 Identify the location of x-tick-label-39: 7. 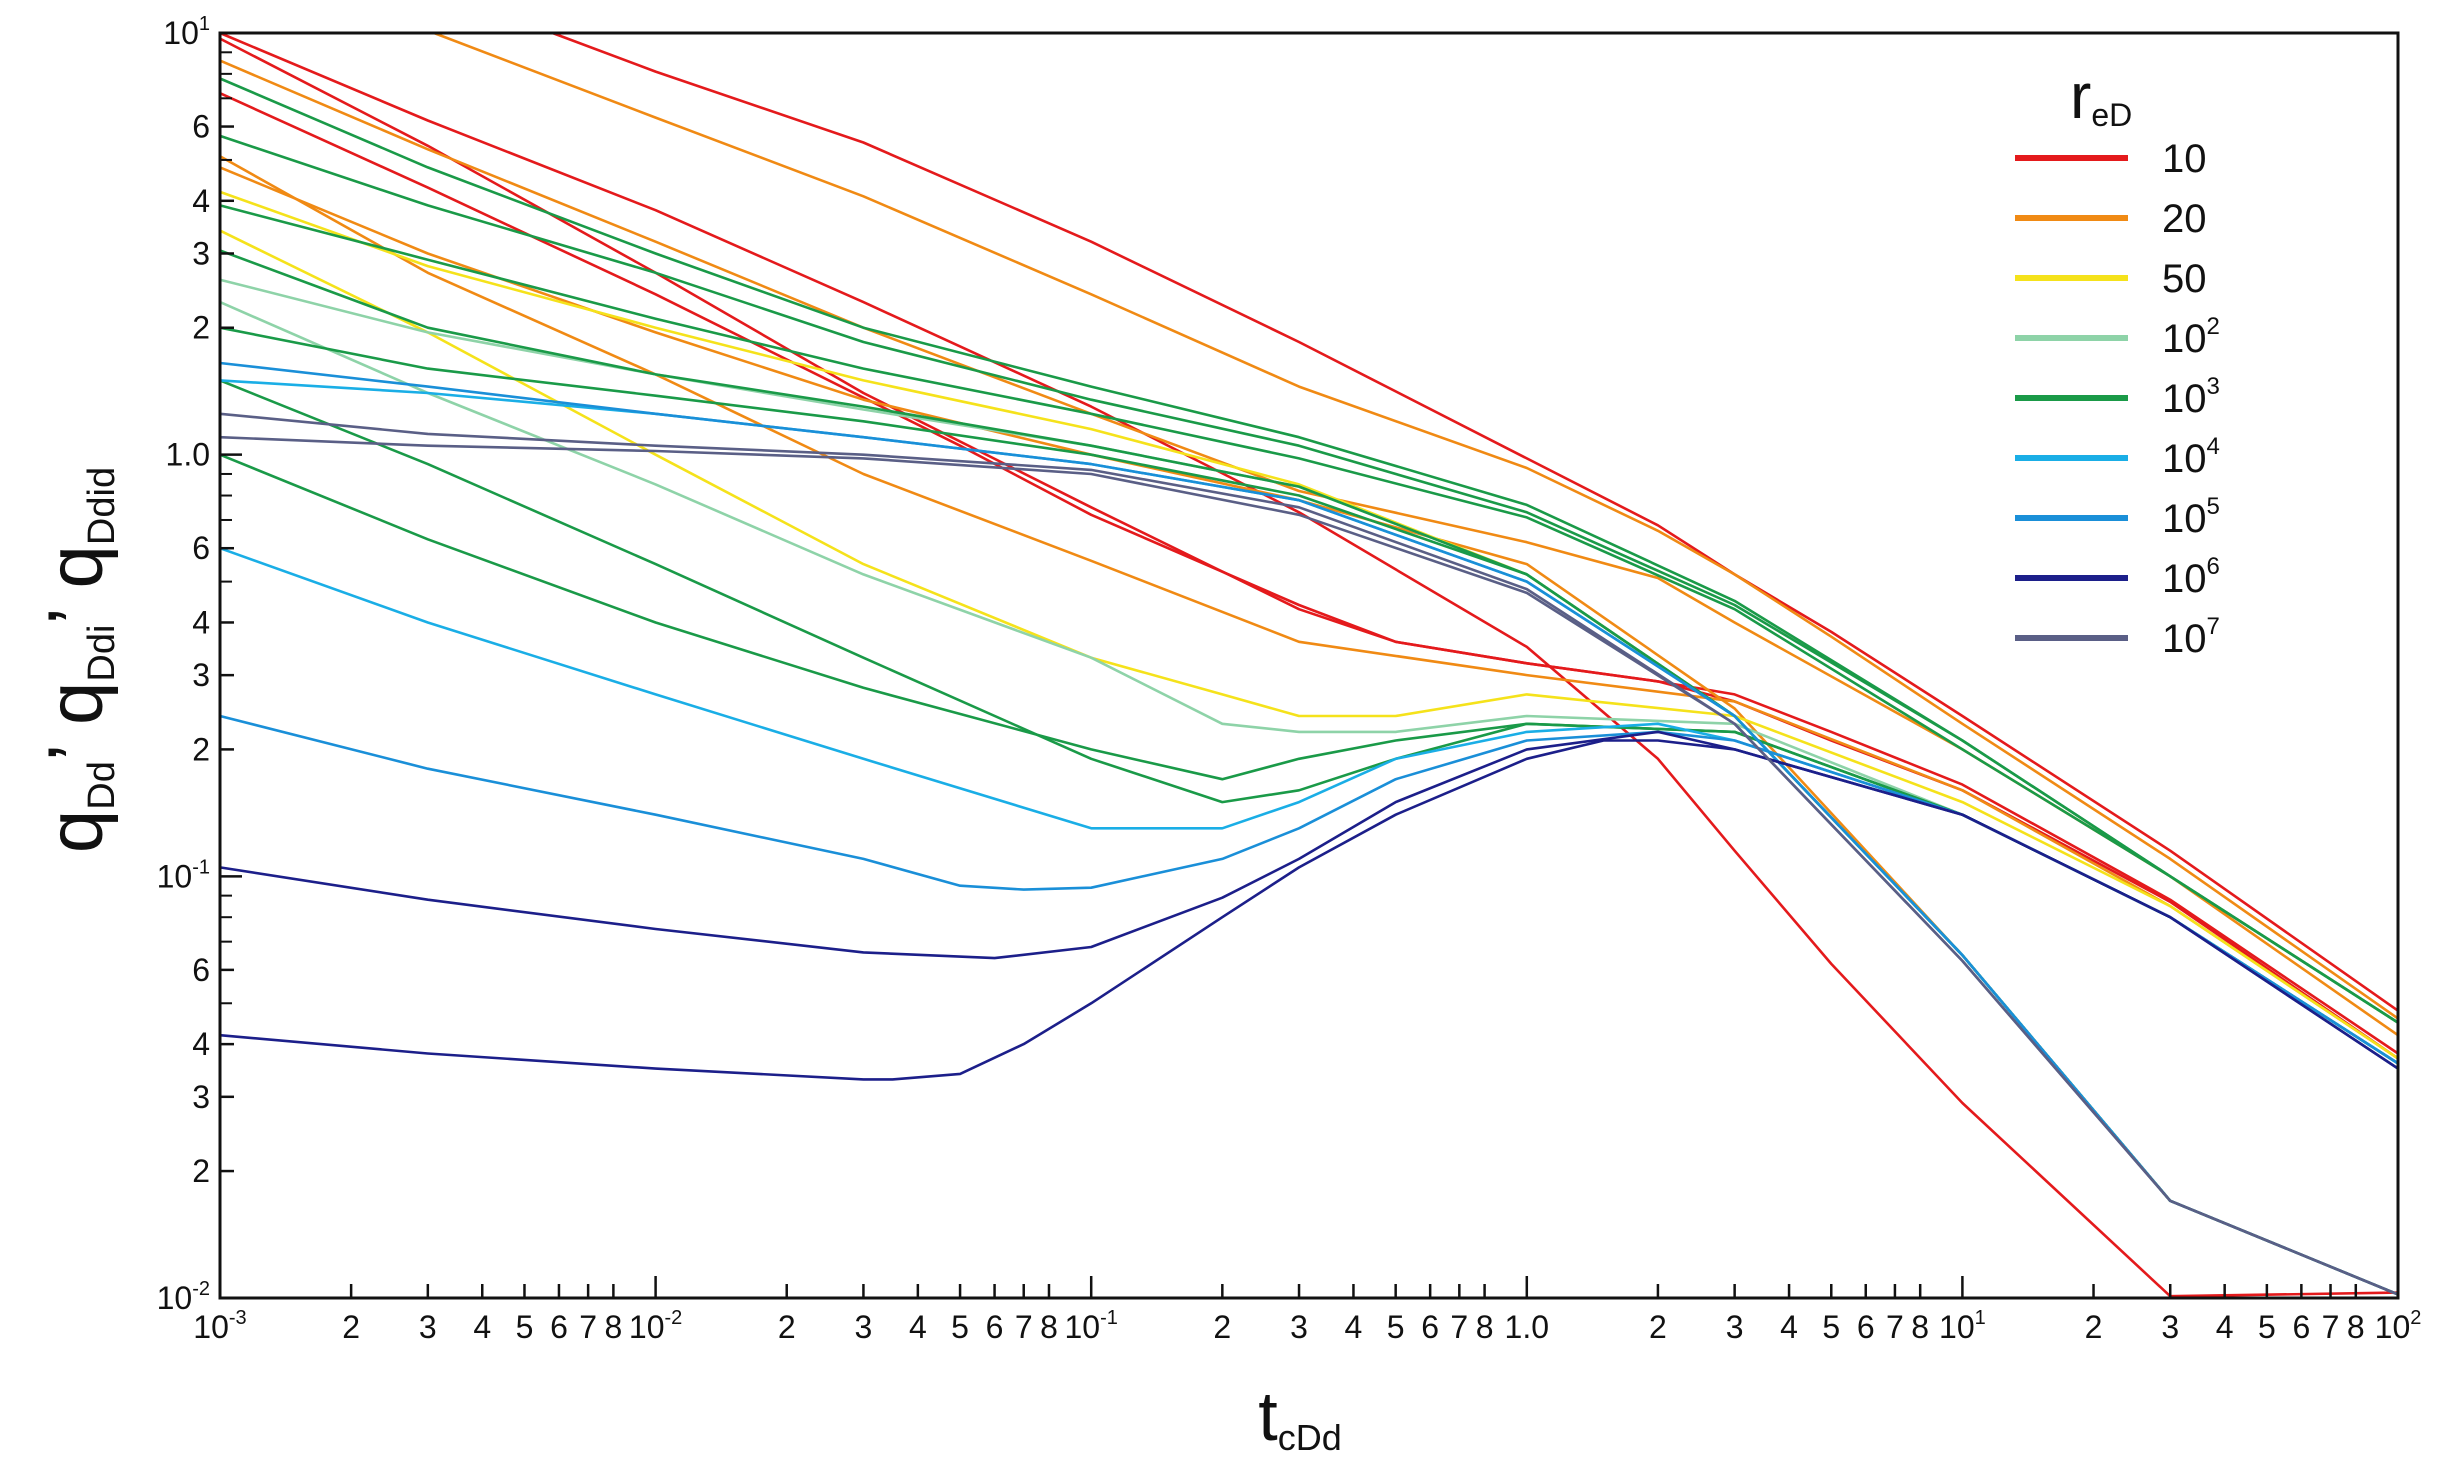
(2331, 1327).